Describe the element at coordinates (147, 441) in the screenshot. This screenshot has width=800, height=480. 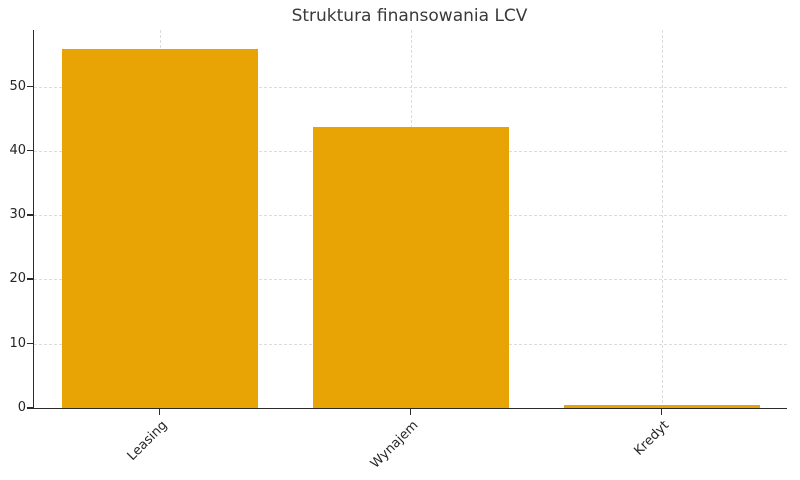
I see `x-tick-label: Leasing` at that location.